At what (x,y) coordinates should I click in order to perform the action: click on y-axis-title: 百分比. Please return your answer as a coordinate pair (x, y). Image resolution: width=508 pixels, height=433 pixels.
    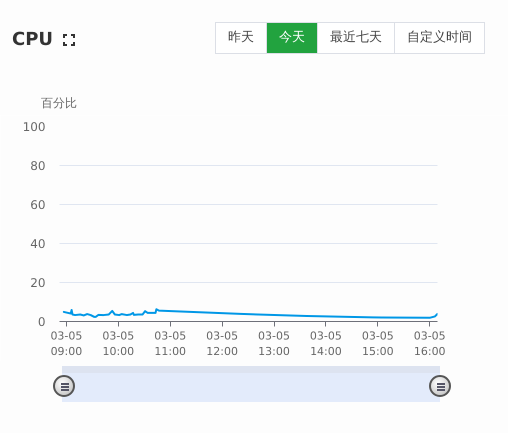
    Looking at the image, I should click on (59, 103).